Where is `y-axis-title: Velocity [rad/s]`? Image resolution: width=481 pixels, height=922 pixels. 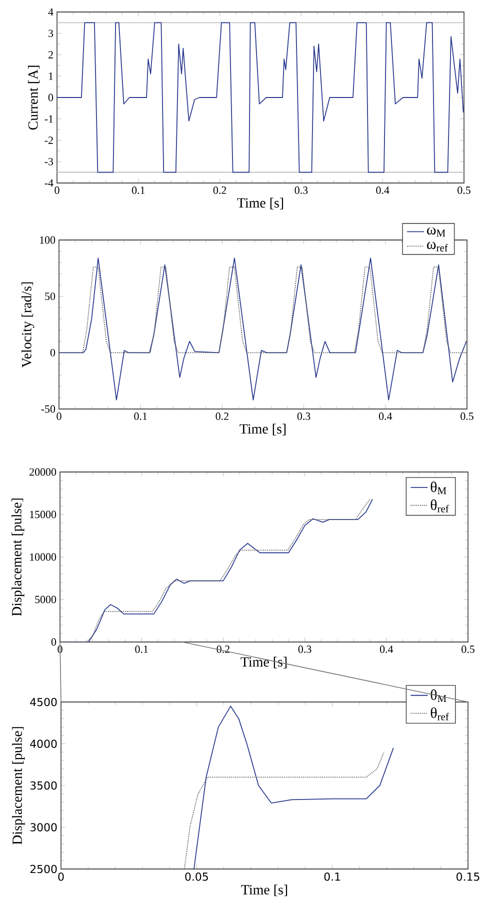 y-axis-title: Velocity [rad/s] is located at coordinates (28, 325).